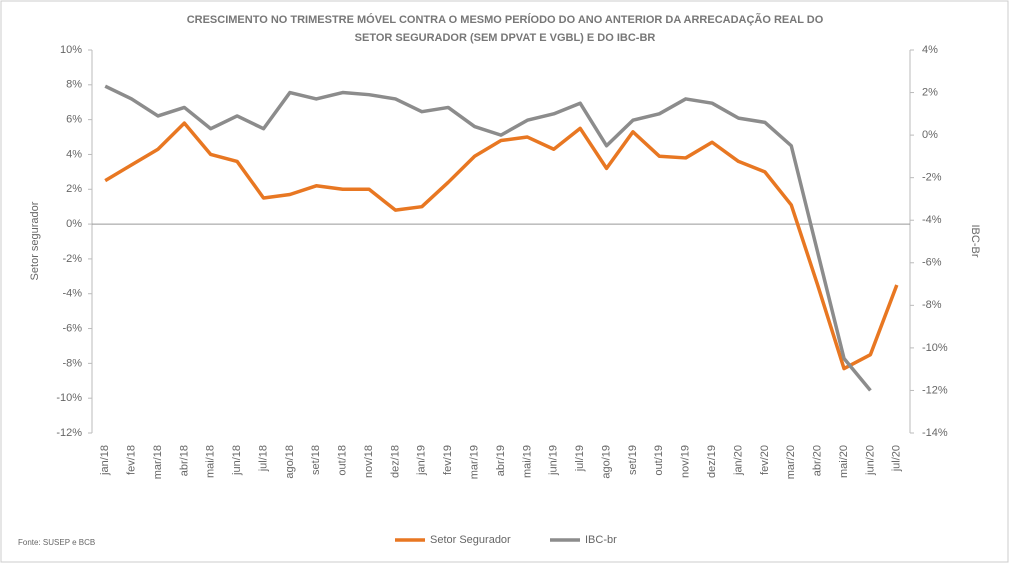 The width and height of the screenshot is (1010, 569). I want to click on x-tick-label: fev/18, so click(131, 460).